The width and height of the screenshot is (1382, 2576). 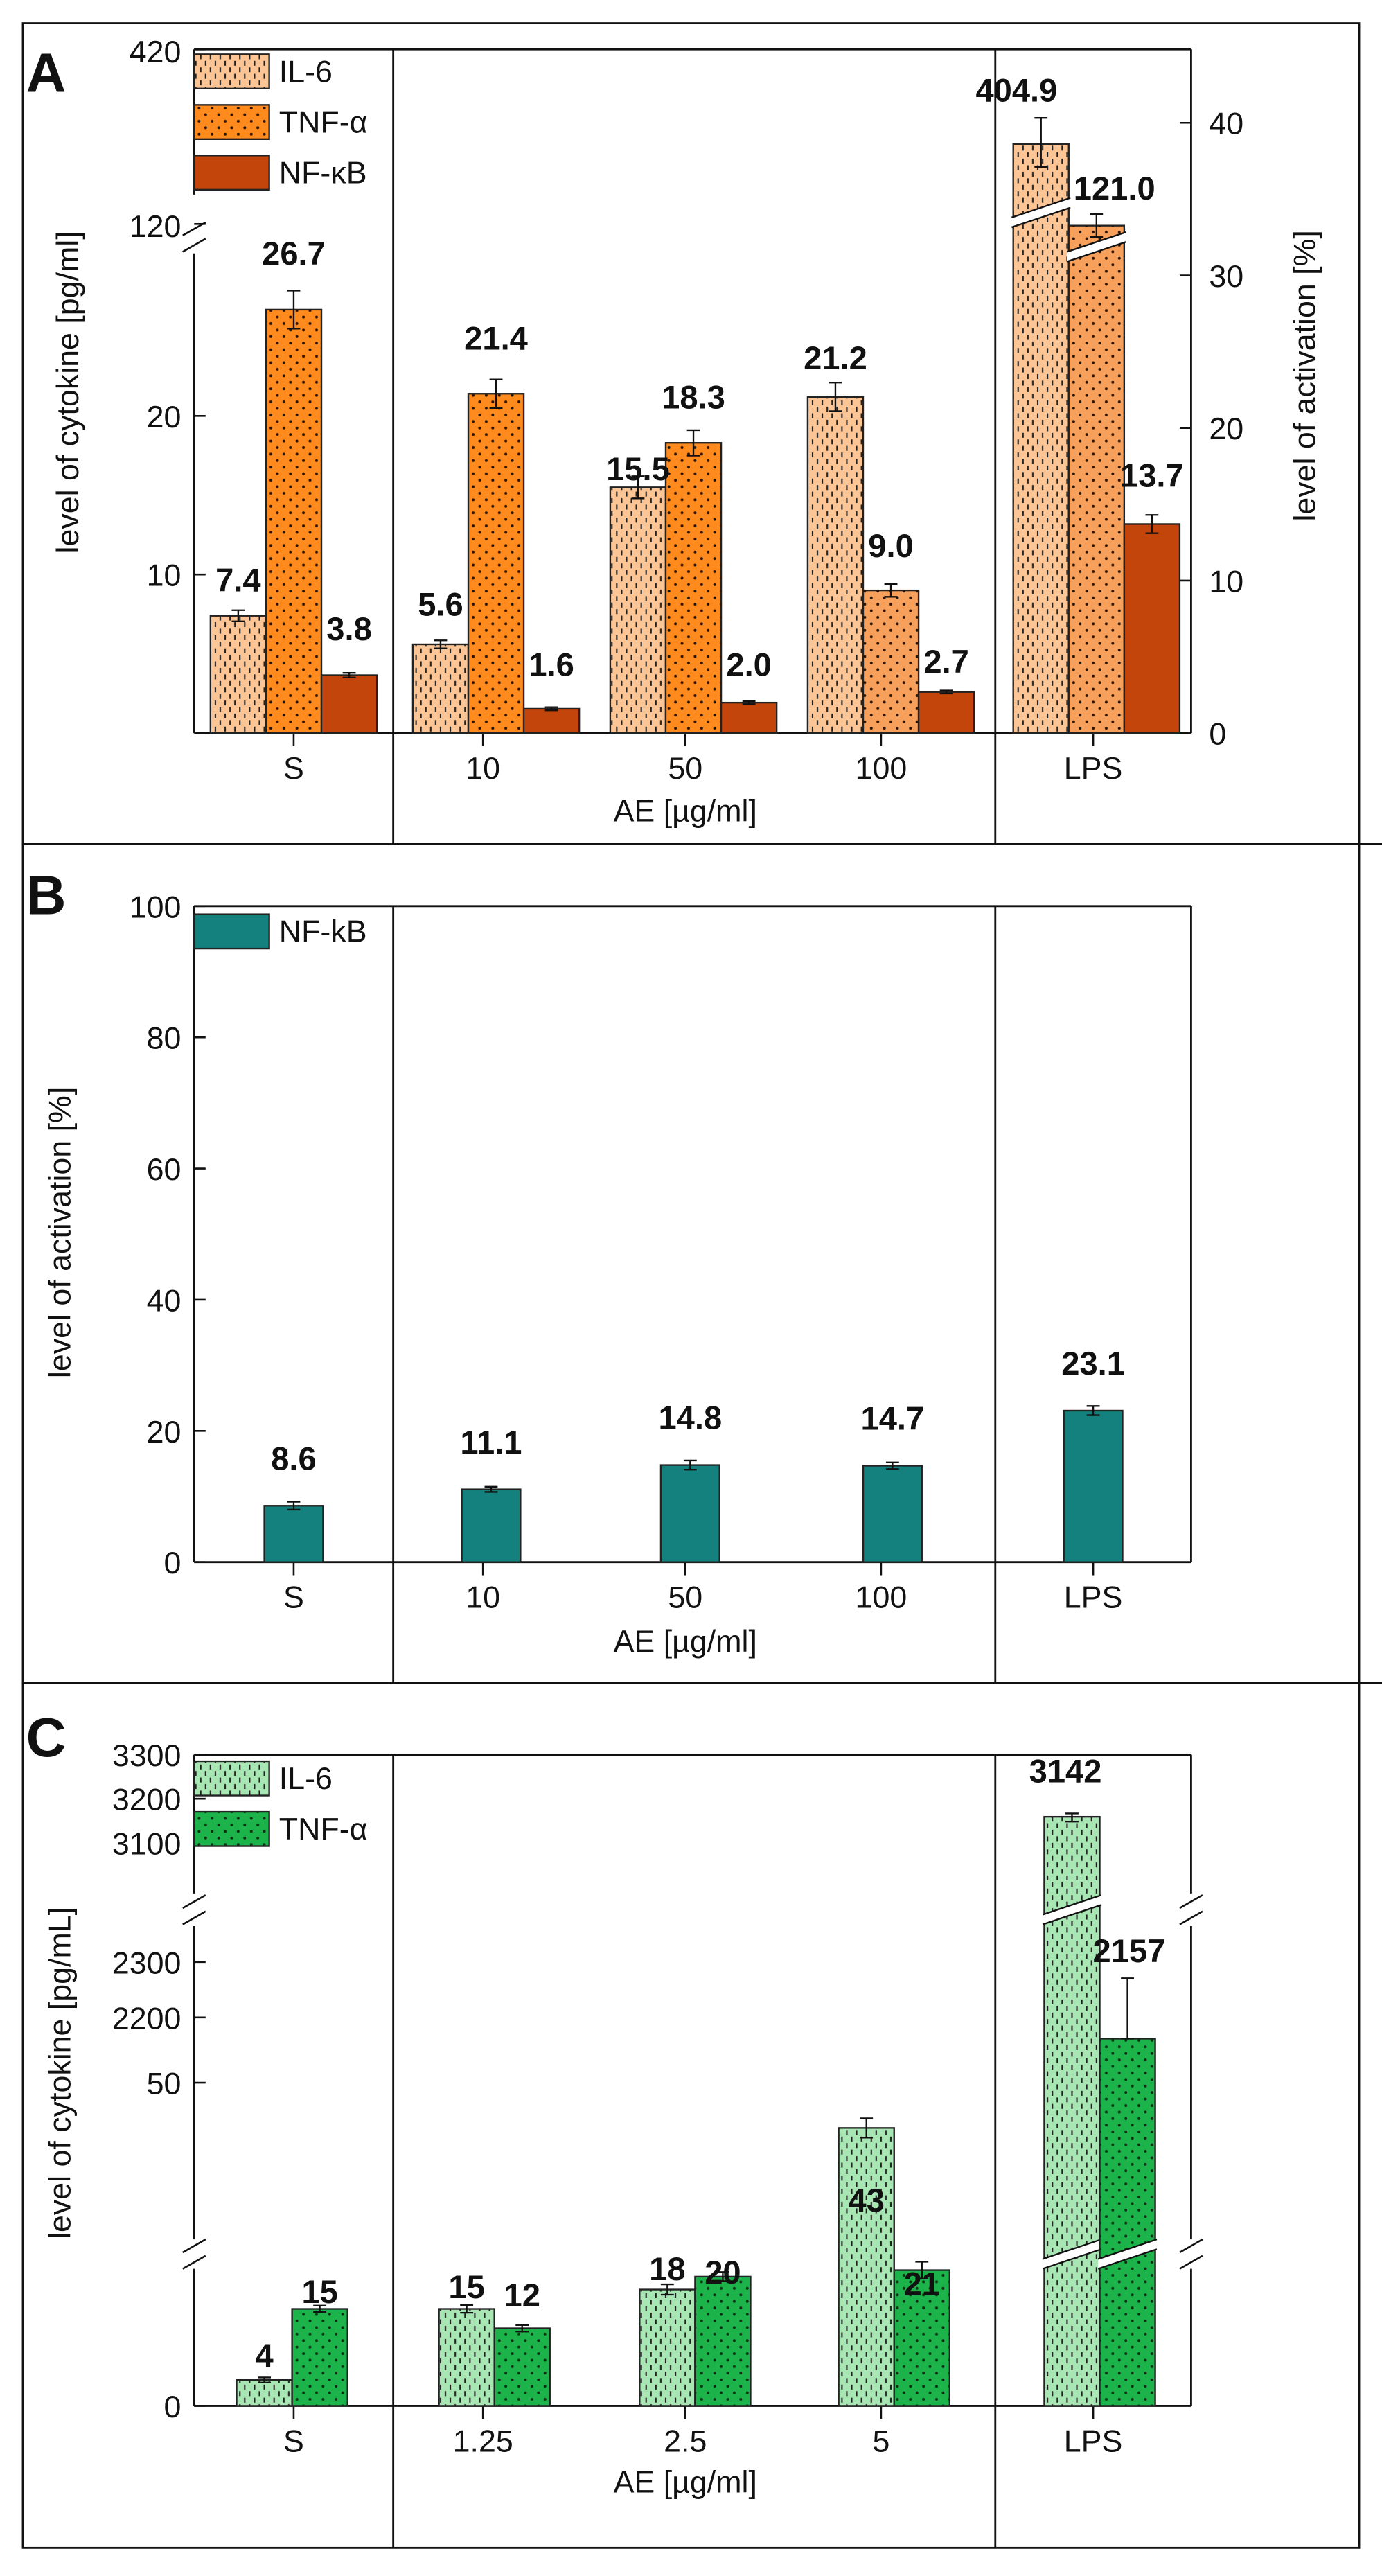 I want to click on c-xtick-label: 5, so click(x=880, y=2441).